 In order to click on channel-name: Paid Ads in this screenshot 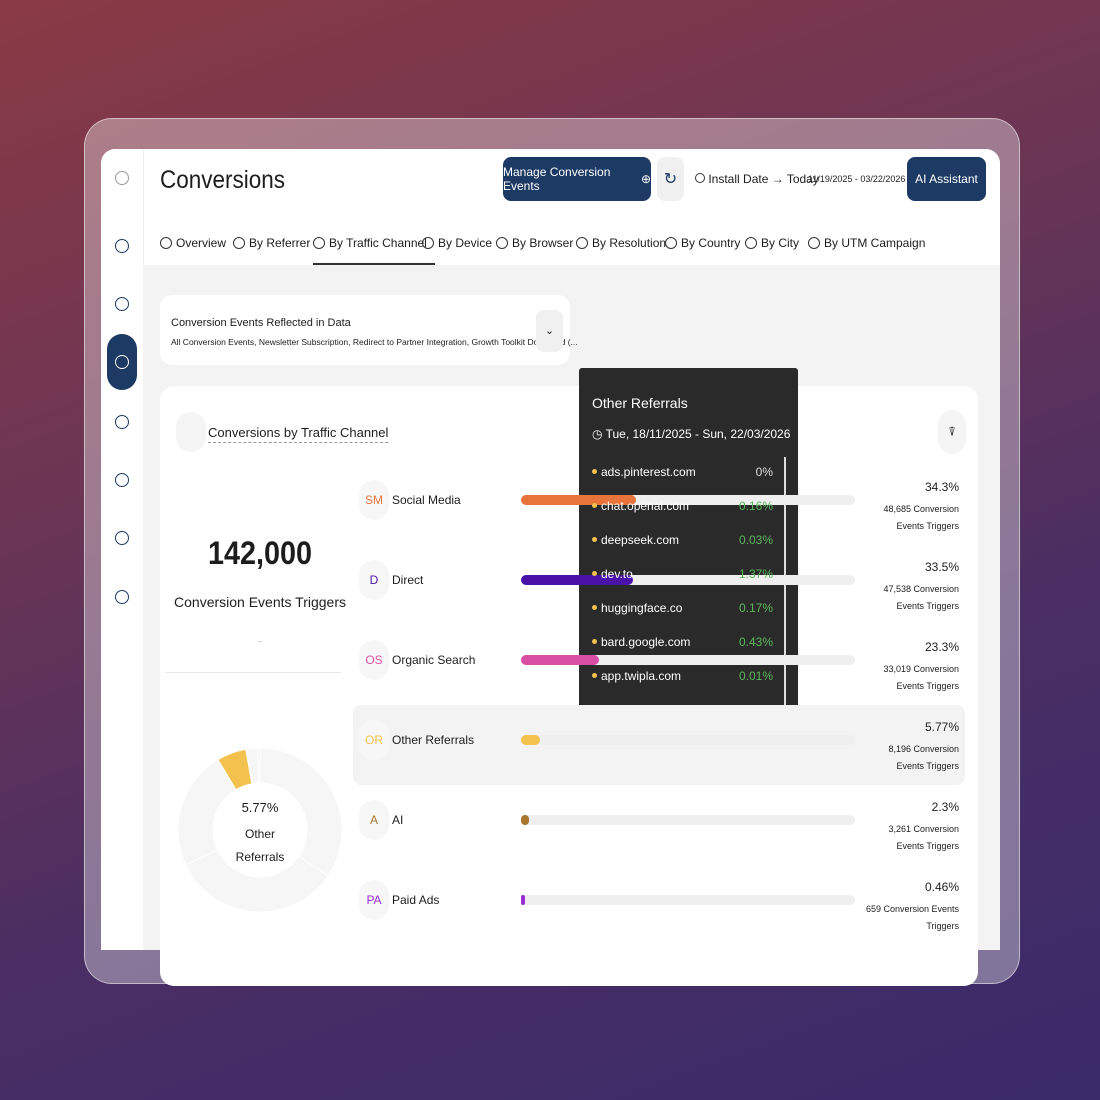, I will do `click(416, 900)`.